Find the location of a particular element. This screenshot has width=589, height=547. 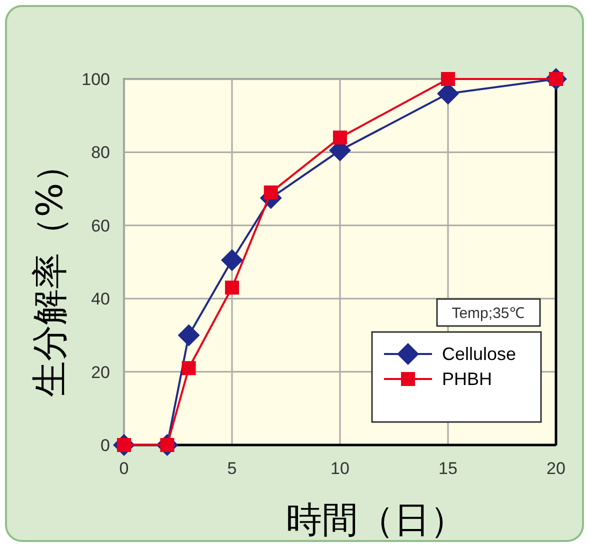

x-tick-label: 10 is located at coordinates (340, 468).